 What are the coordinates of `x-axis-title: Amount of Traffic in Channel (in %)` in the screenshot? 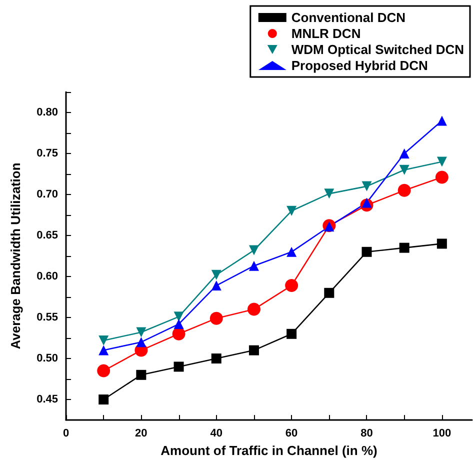 It's located at (269, 450).